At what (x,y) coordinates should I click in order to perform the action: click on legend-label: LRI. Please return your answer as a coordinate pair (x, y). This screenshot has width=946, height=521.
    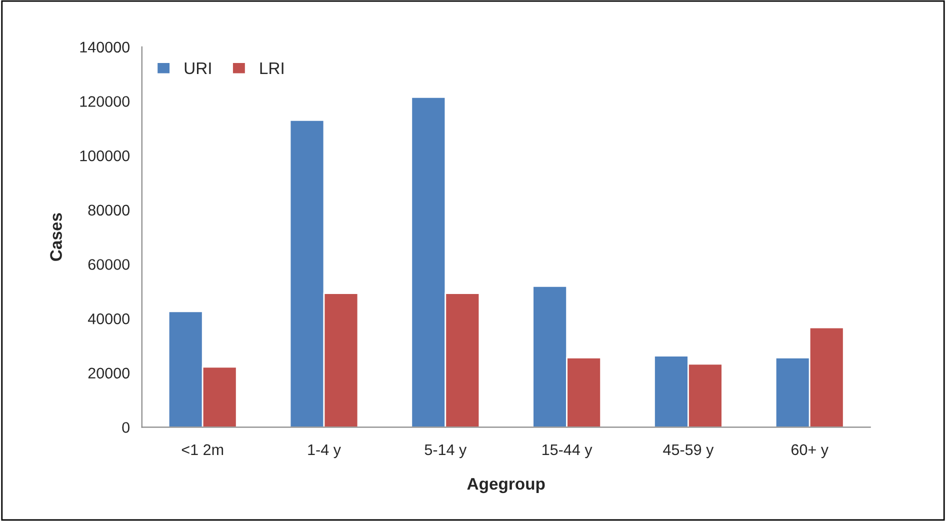
    Looking at the image, I should click on (272, 68).